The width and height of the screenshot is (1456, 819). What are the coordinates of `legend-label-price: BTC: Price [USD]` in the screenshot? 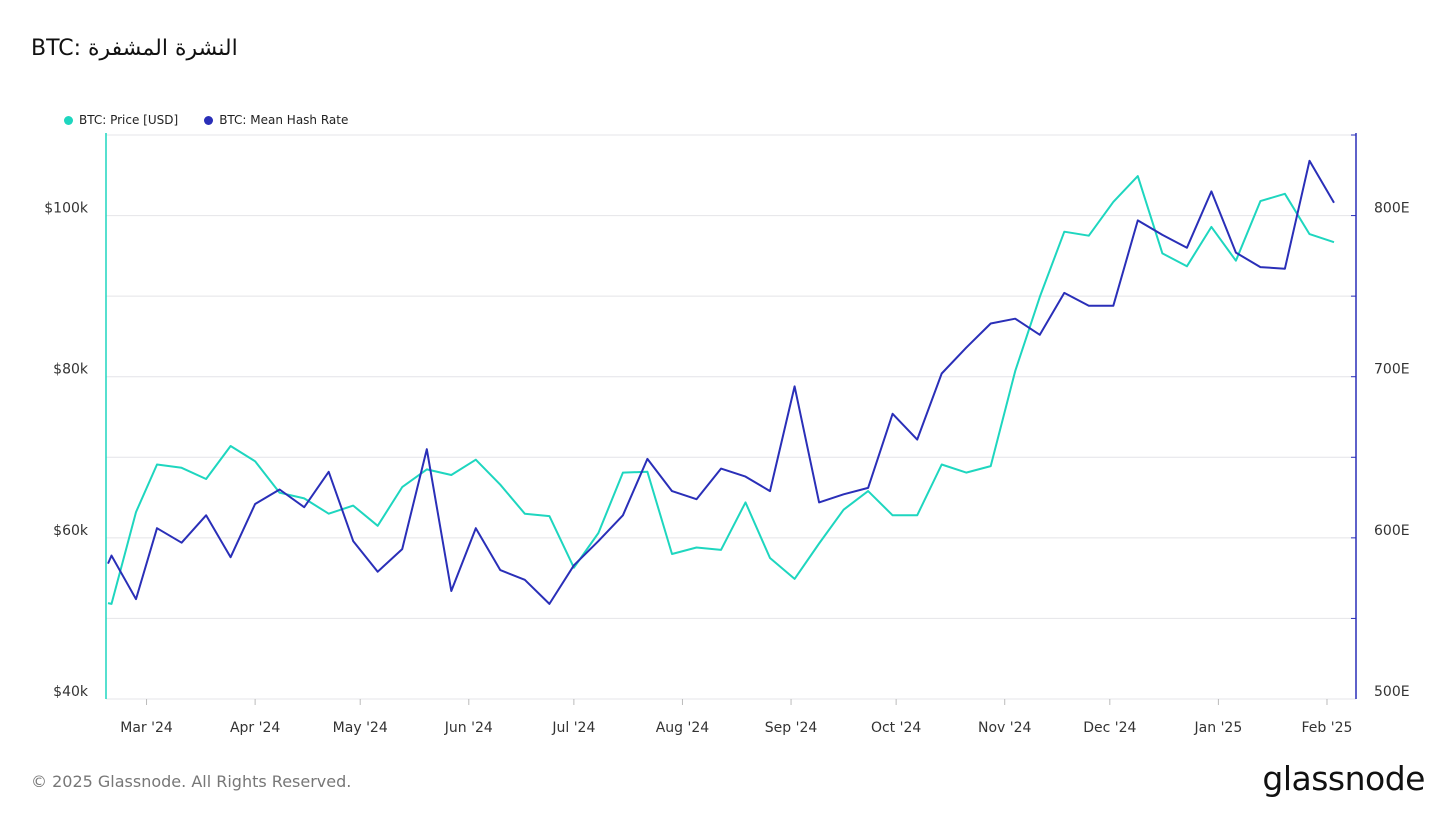 It's located at (129, 120).